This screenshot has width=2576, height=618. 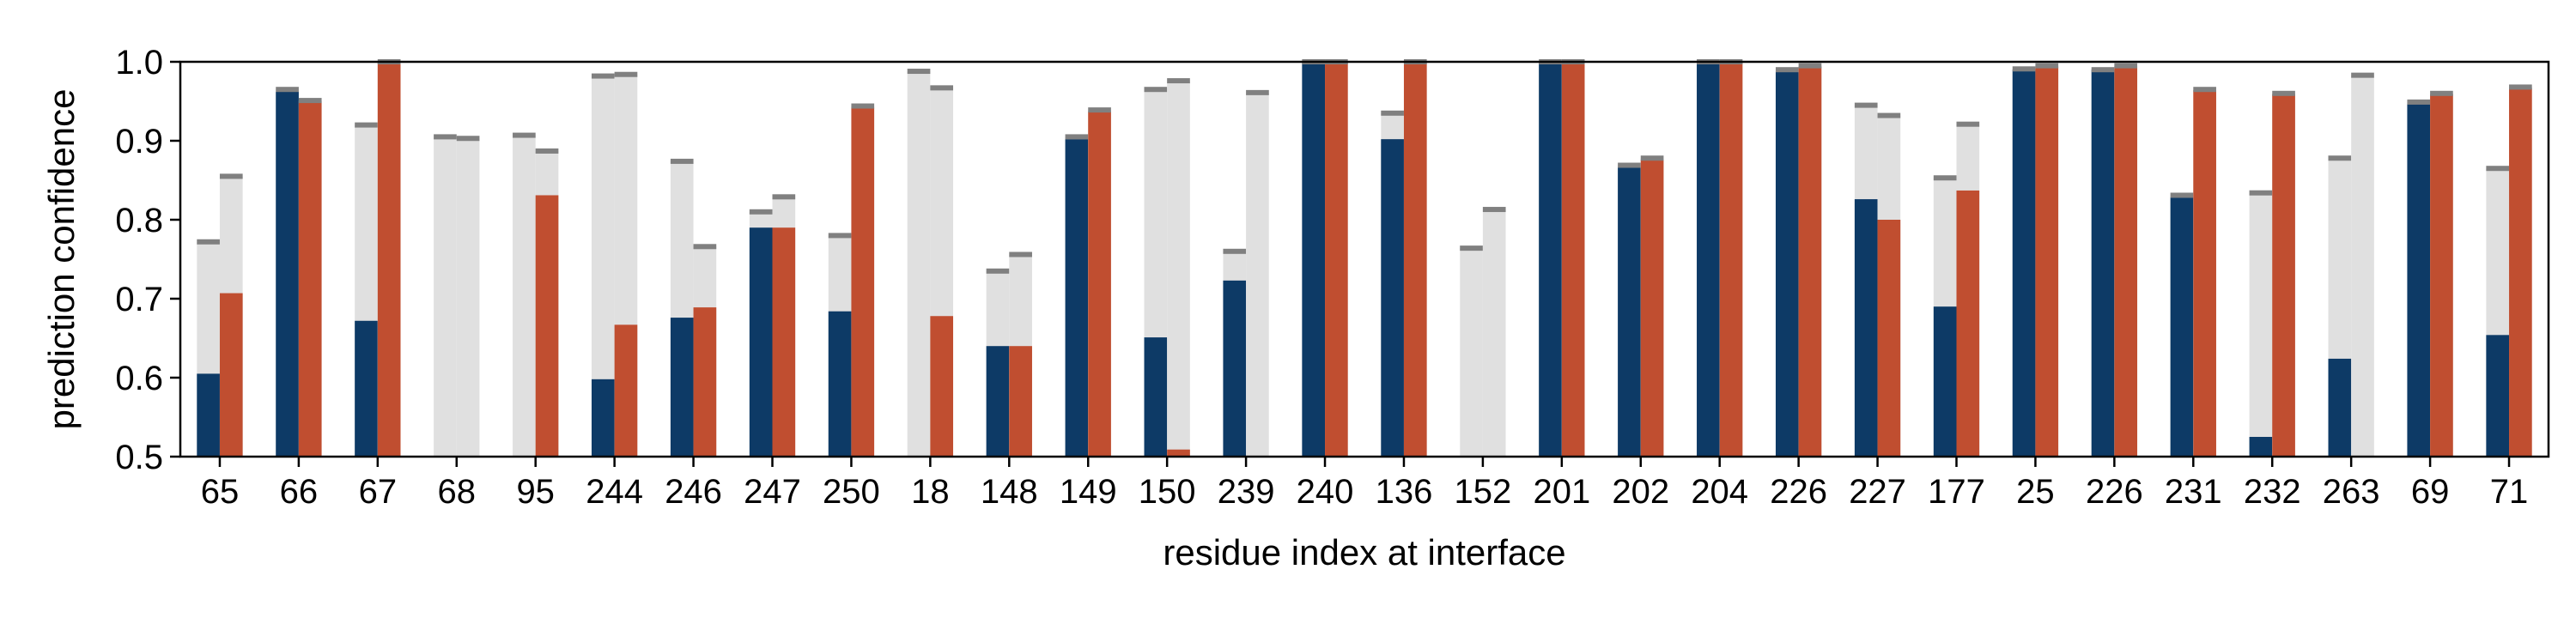 What do you see at coordinates (139, 457) in the screenshot?
I see `y-tick-label: 0.5` at bounding box center [139, 457].